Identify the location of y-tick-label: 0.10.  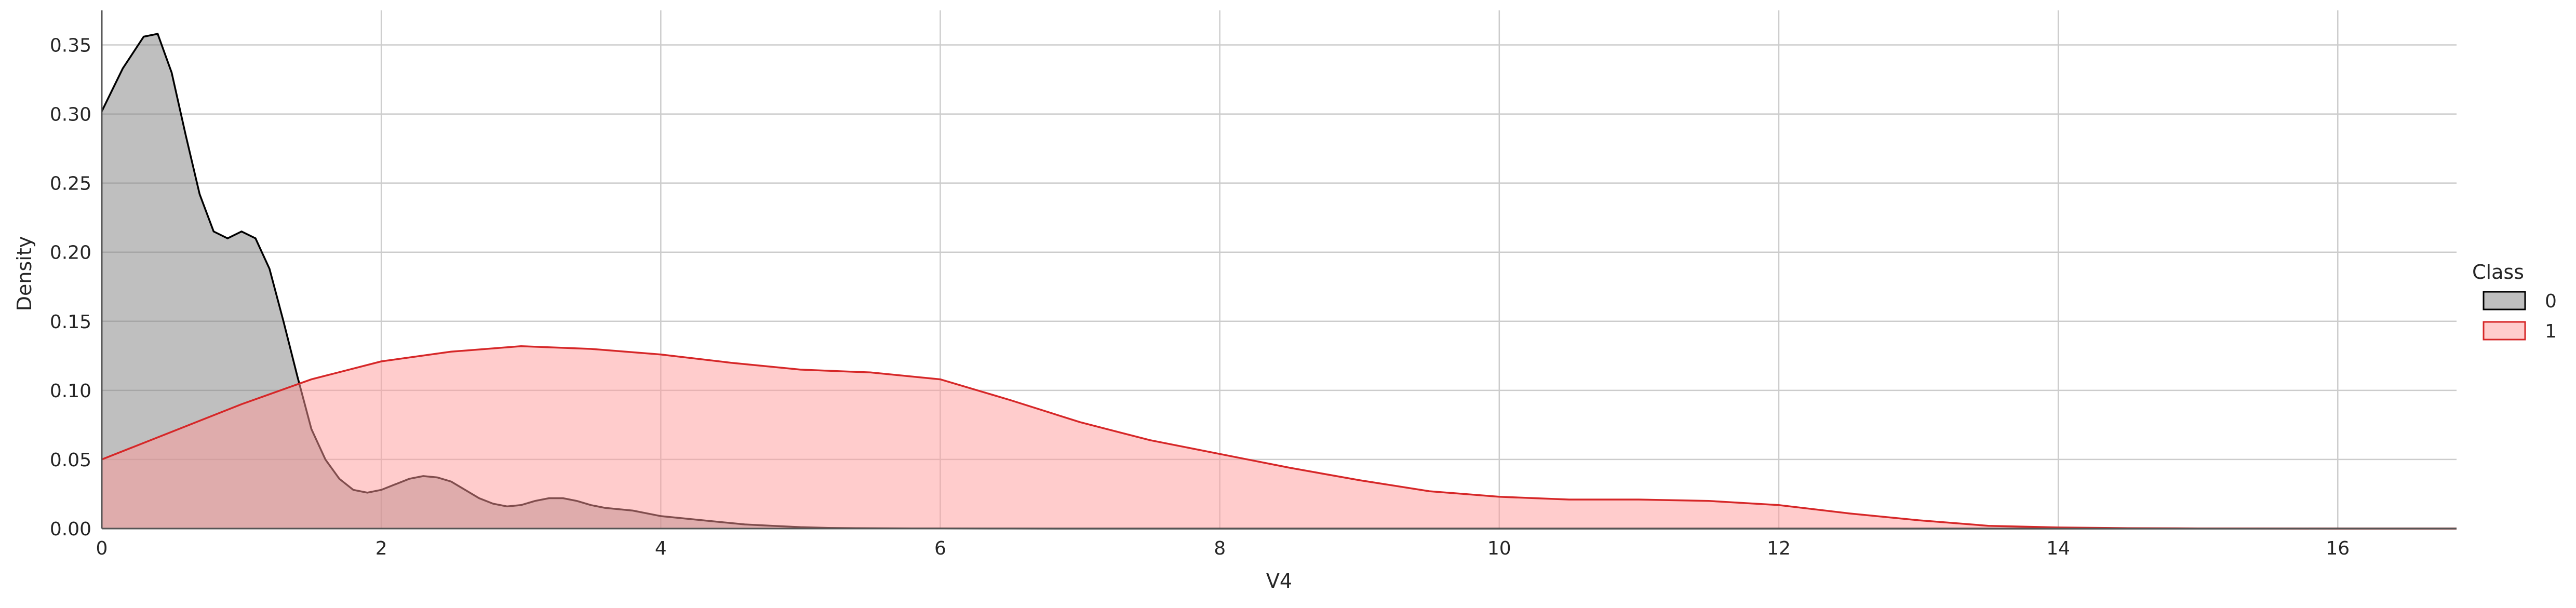
(71, 391).